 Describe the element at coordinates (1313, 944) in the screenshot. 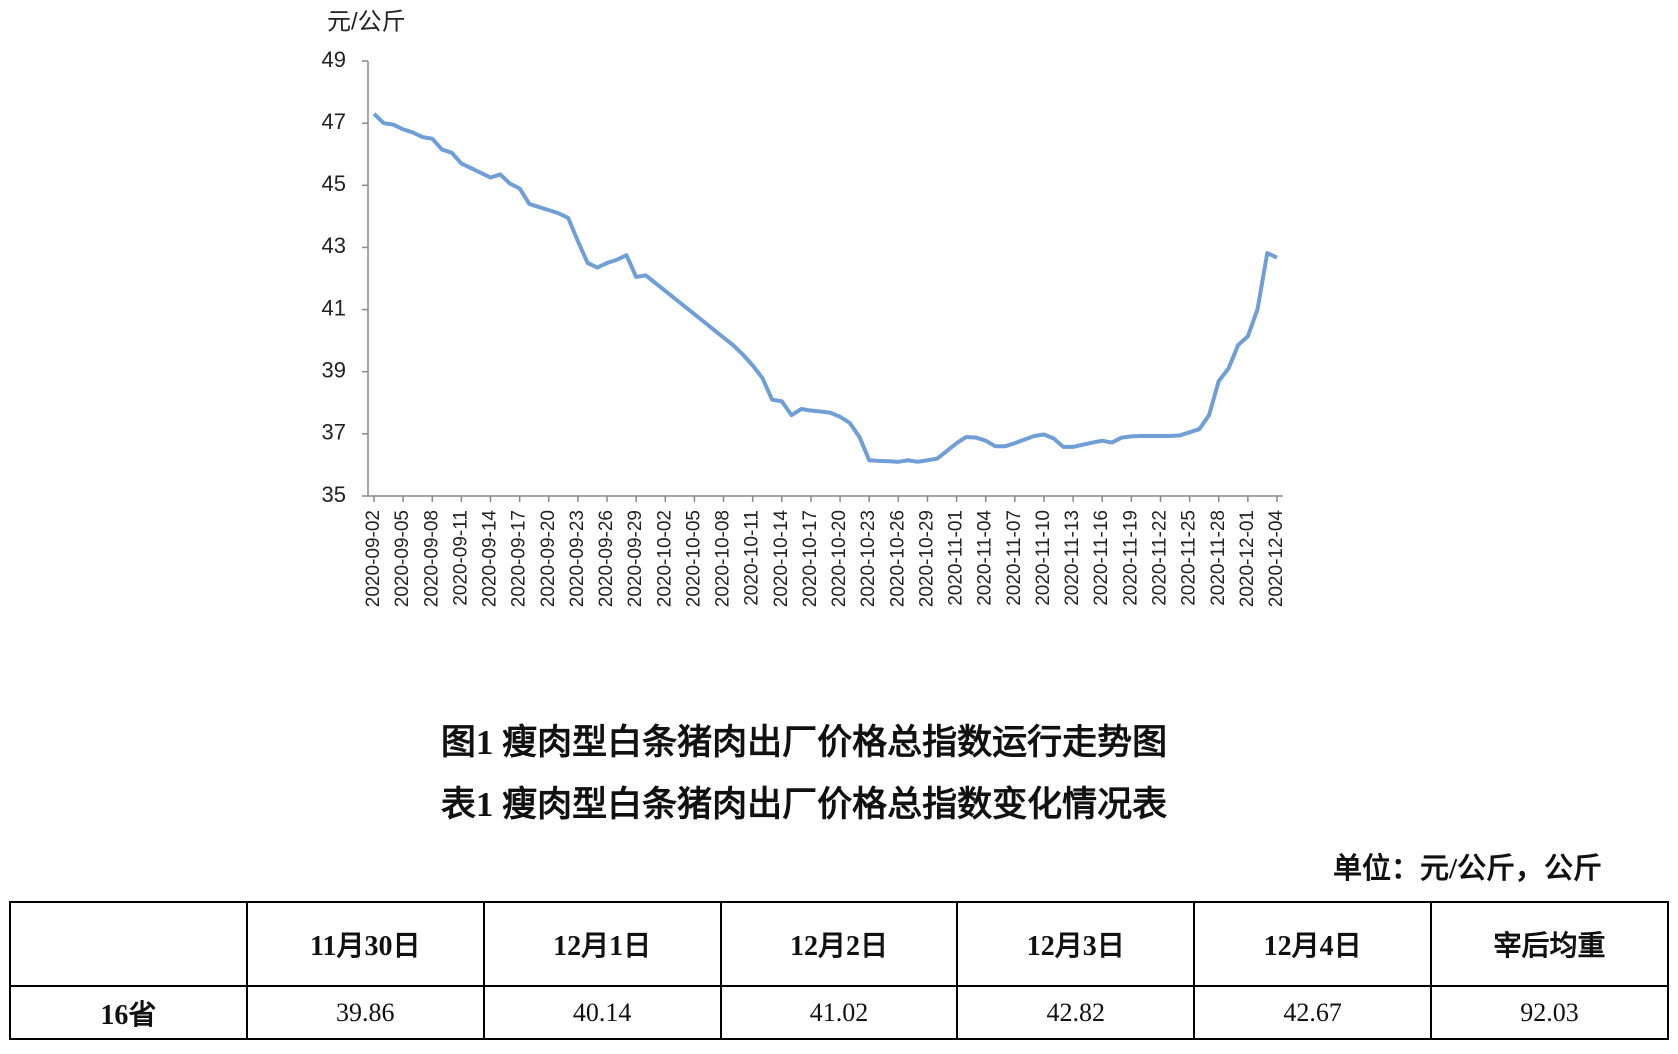

I see `header-cell: 12月4日` at that location.